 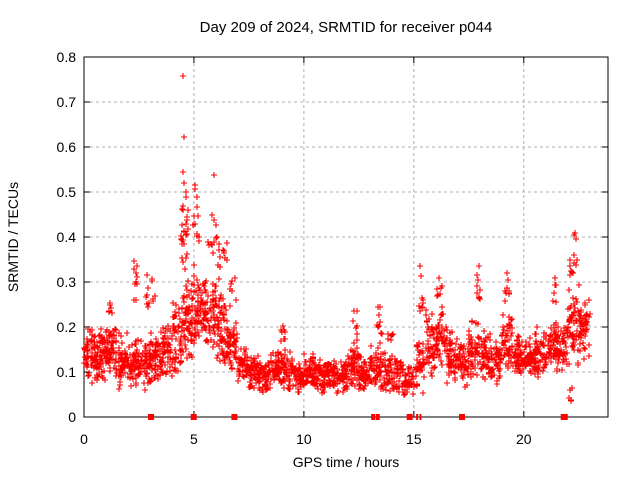 I want to click on y-tick-label: 0.5, so click(x=67, y=192).